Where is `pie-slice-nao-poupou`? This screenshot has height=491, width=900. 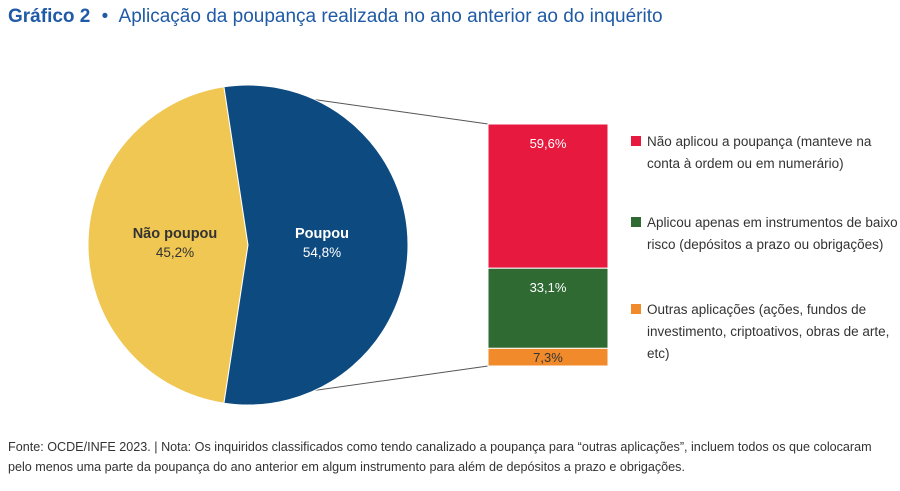 pie-slice-nao-poupou is located at coordinates (168, 245).